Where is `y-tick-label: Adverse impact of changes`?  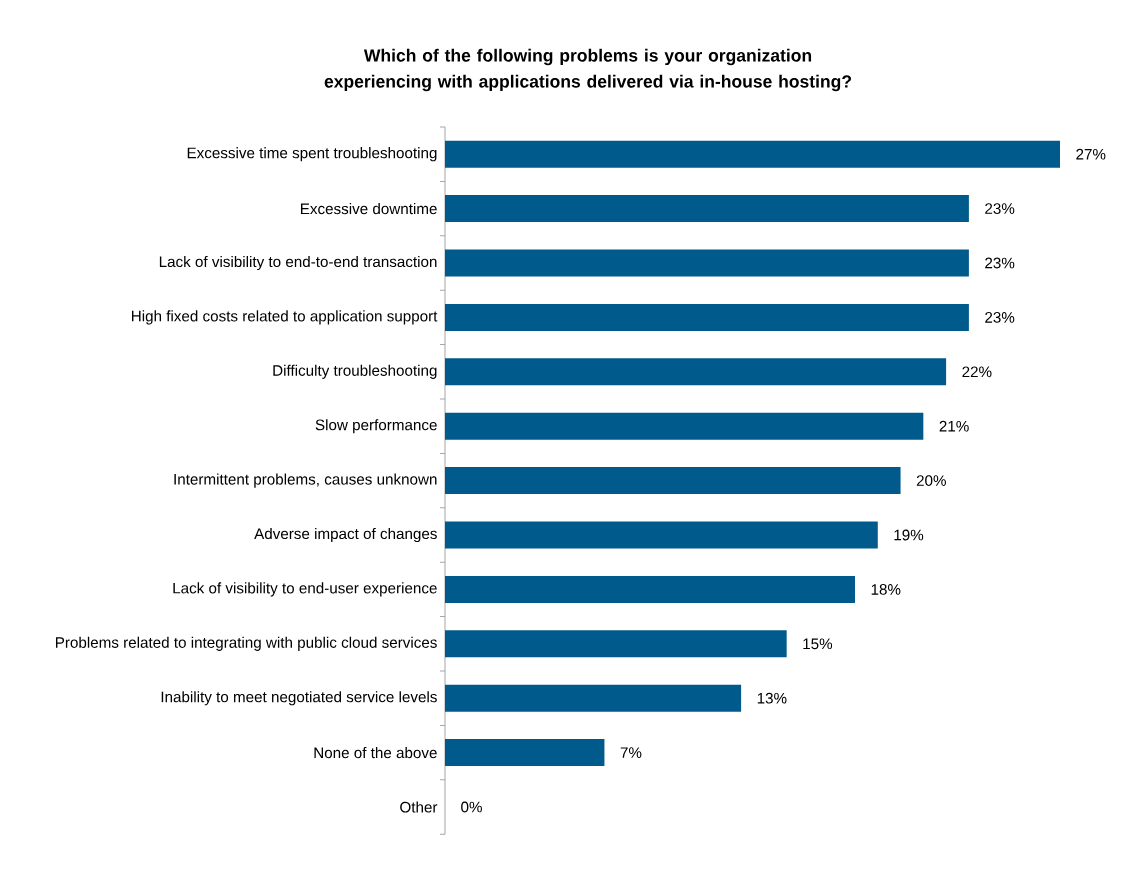
y-tick-label: Adverse impact of changes is located at coordinates (345, 535).